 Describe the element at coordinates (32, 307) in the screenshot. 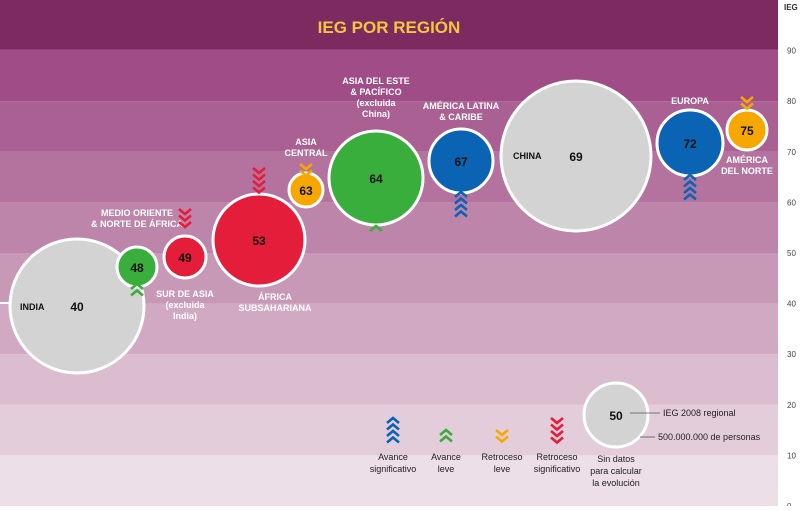

I see `region-label: INDIA` at that location.